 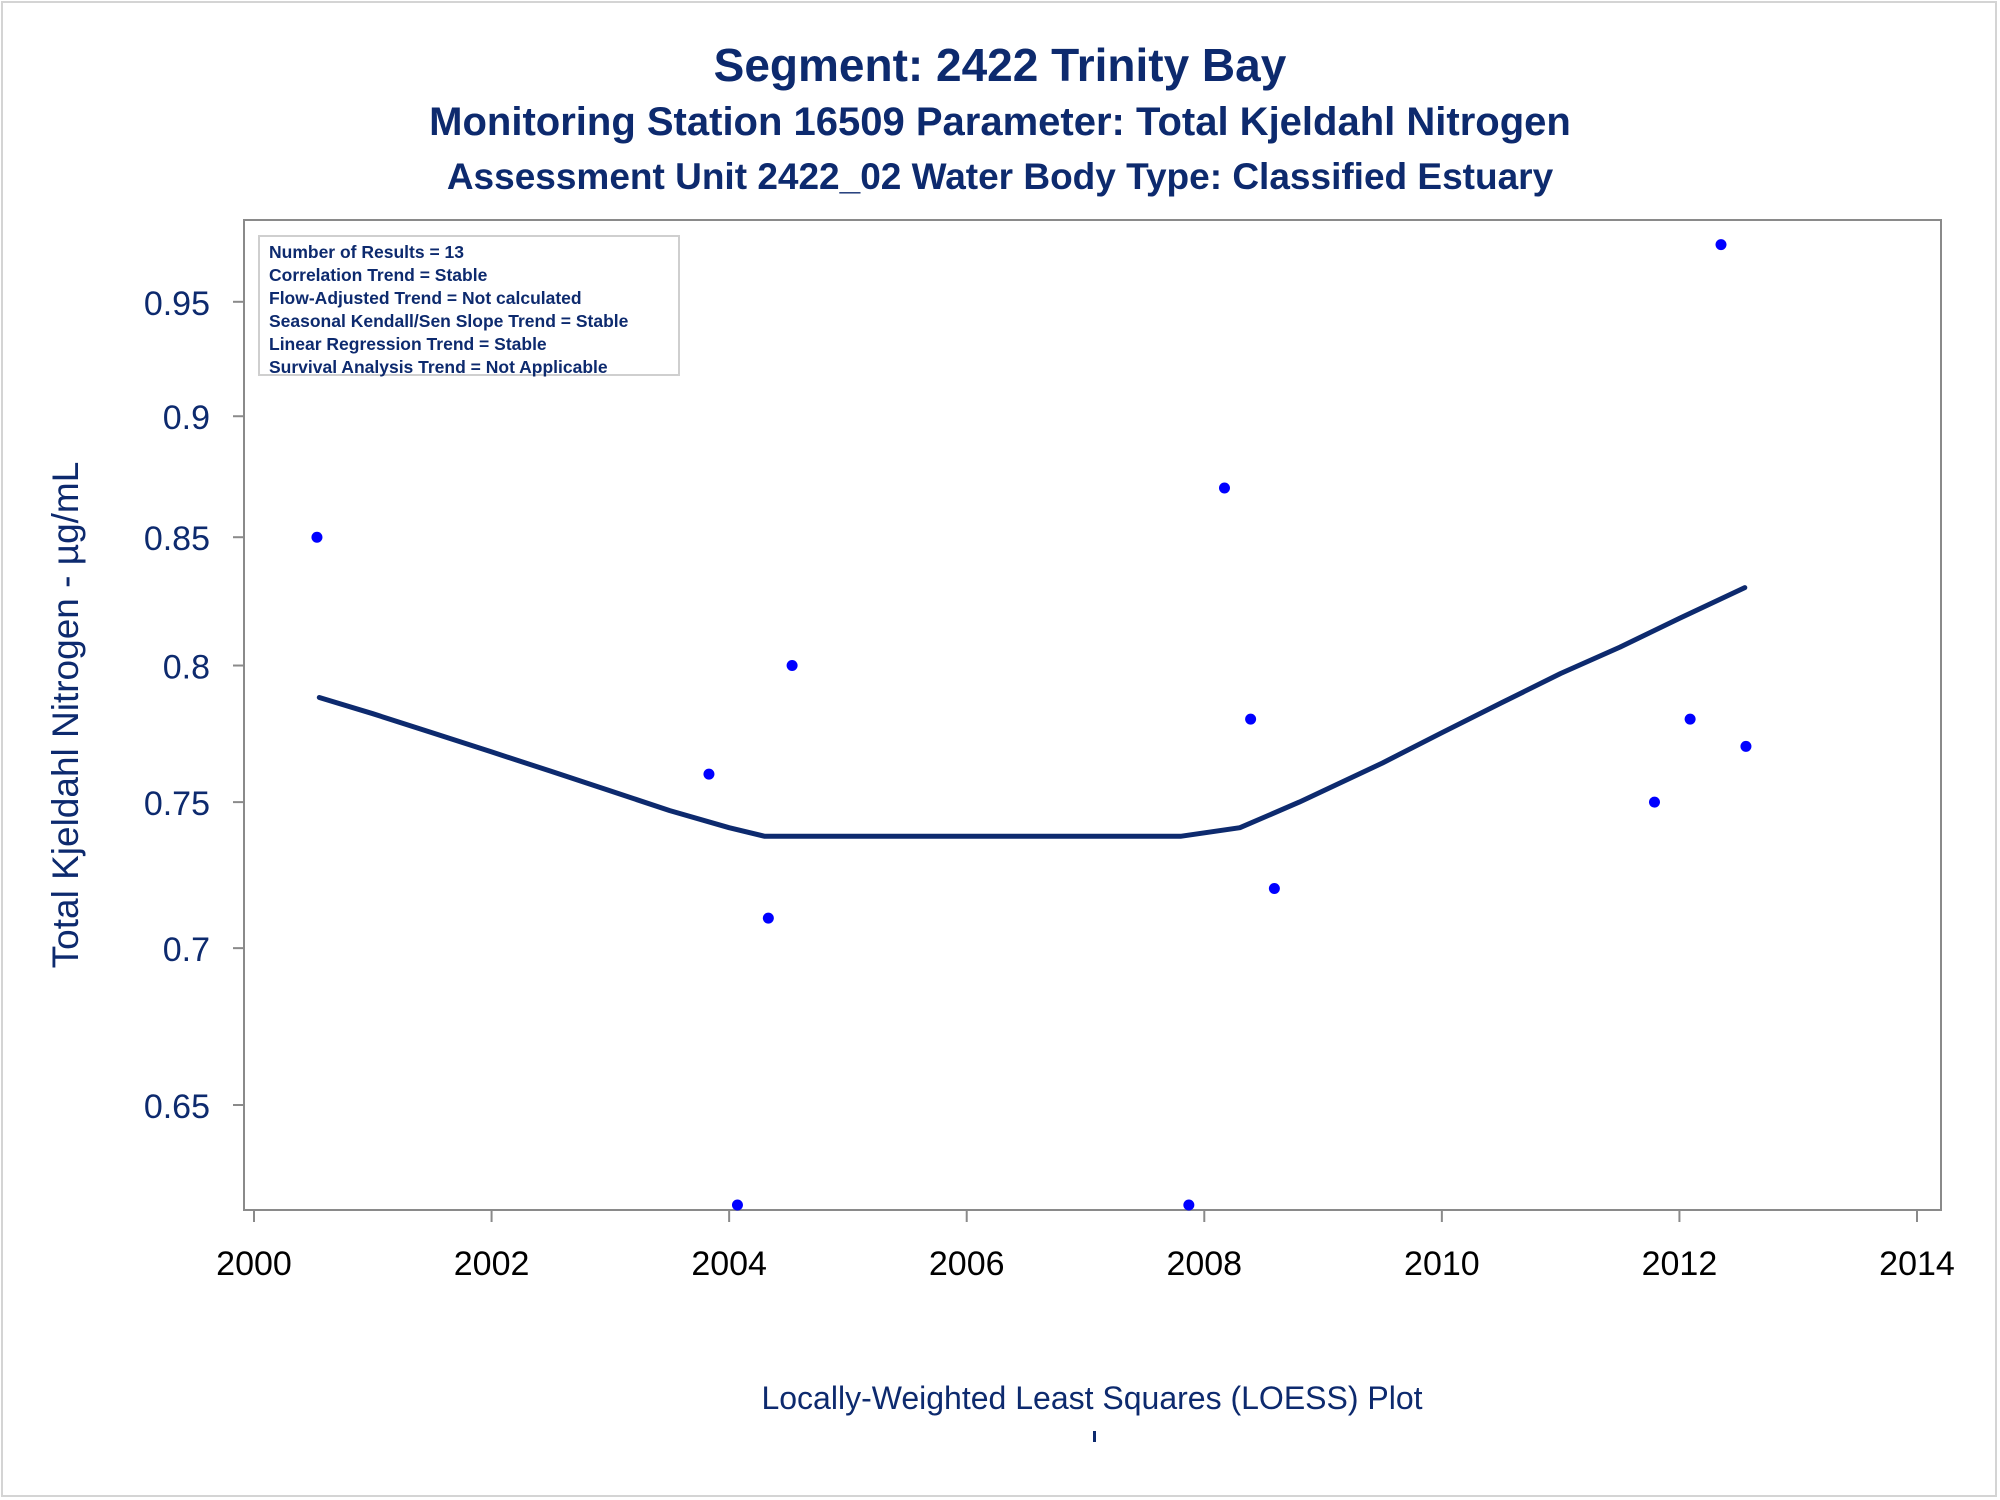 What do you see at coordinates (408, 344) in the screenshot?
I see `stat-line: Linear Regression Trend = Stable` at bounding box center [408, 344].